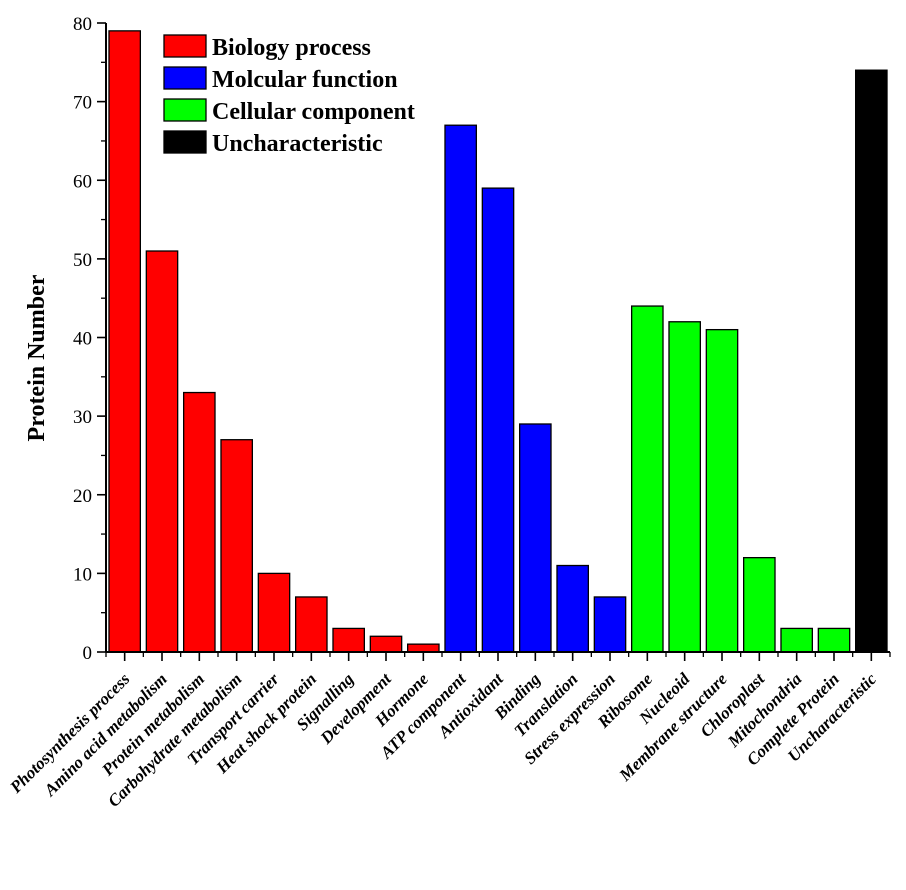 This screenshot has width=906, height=890. What do you see at coordinates (82, 103) in the screenshot?
I see `y-tick-label: 70` at bounding box center [82, 103].